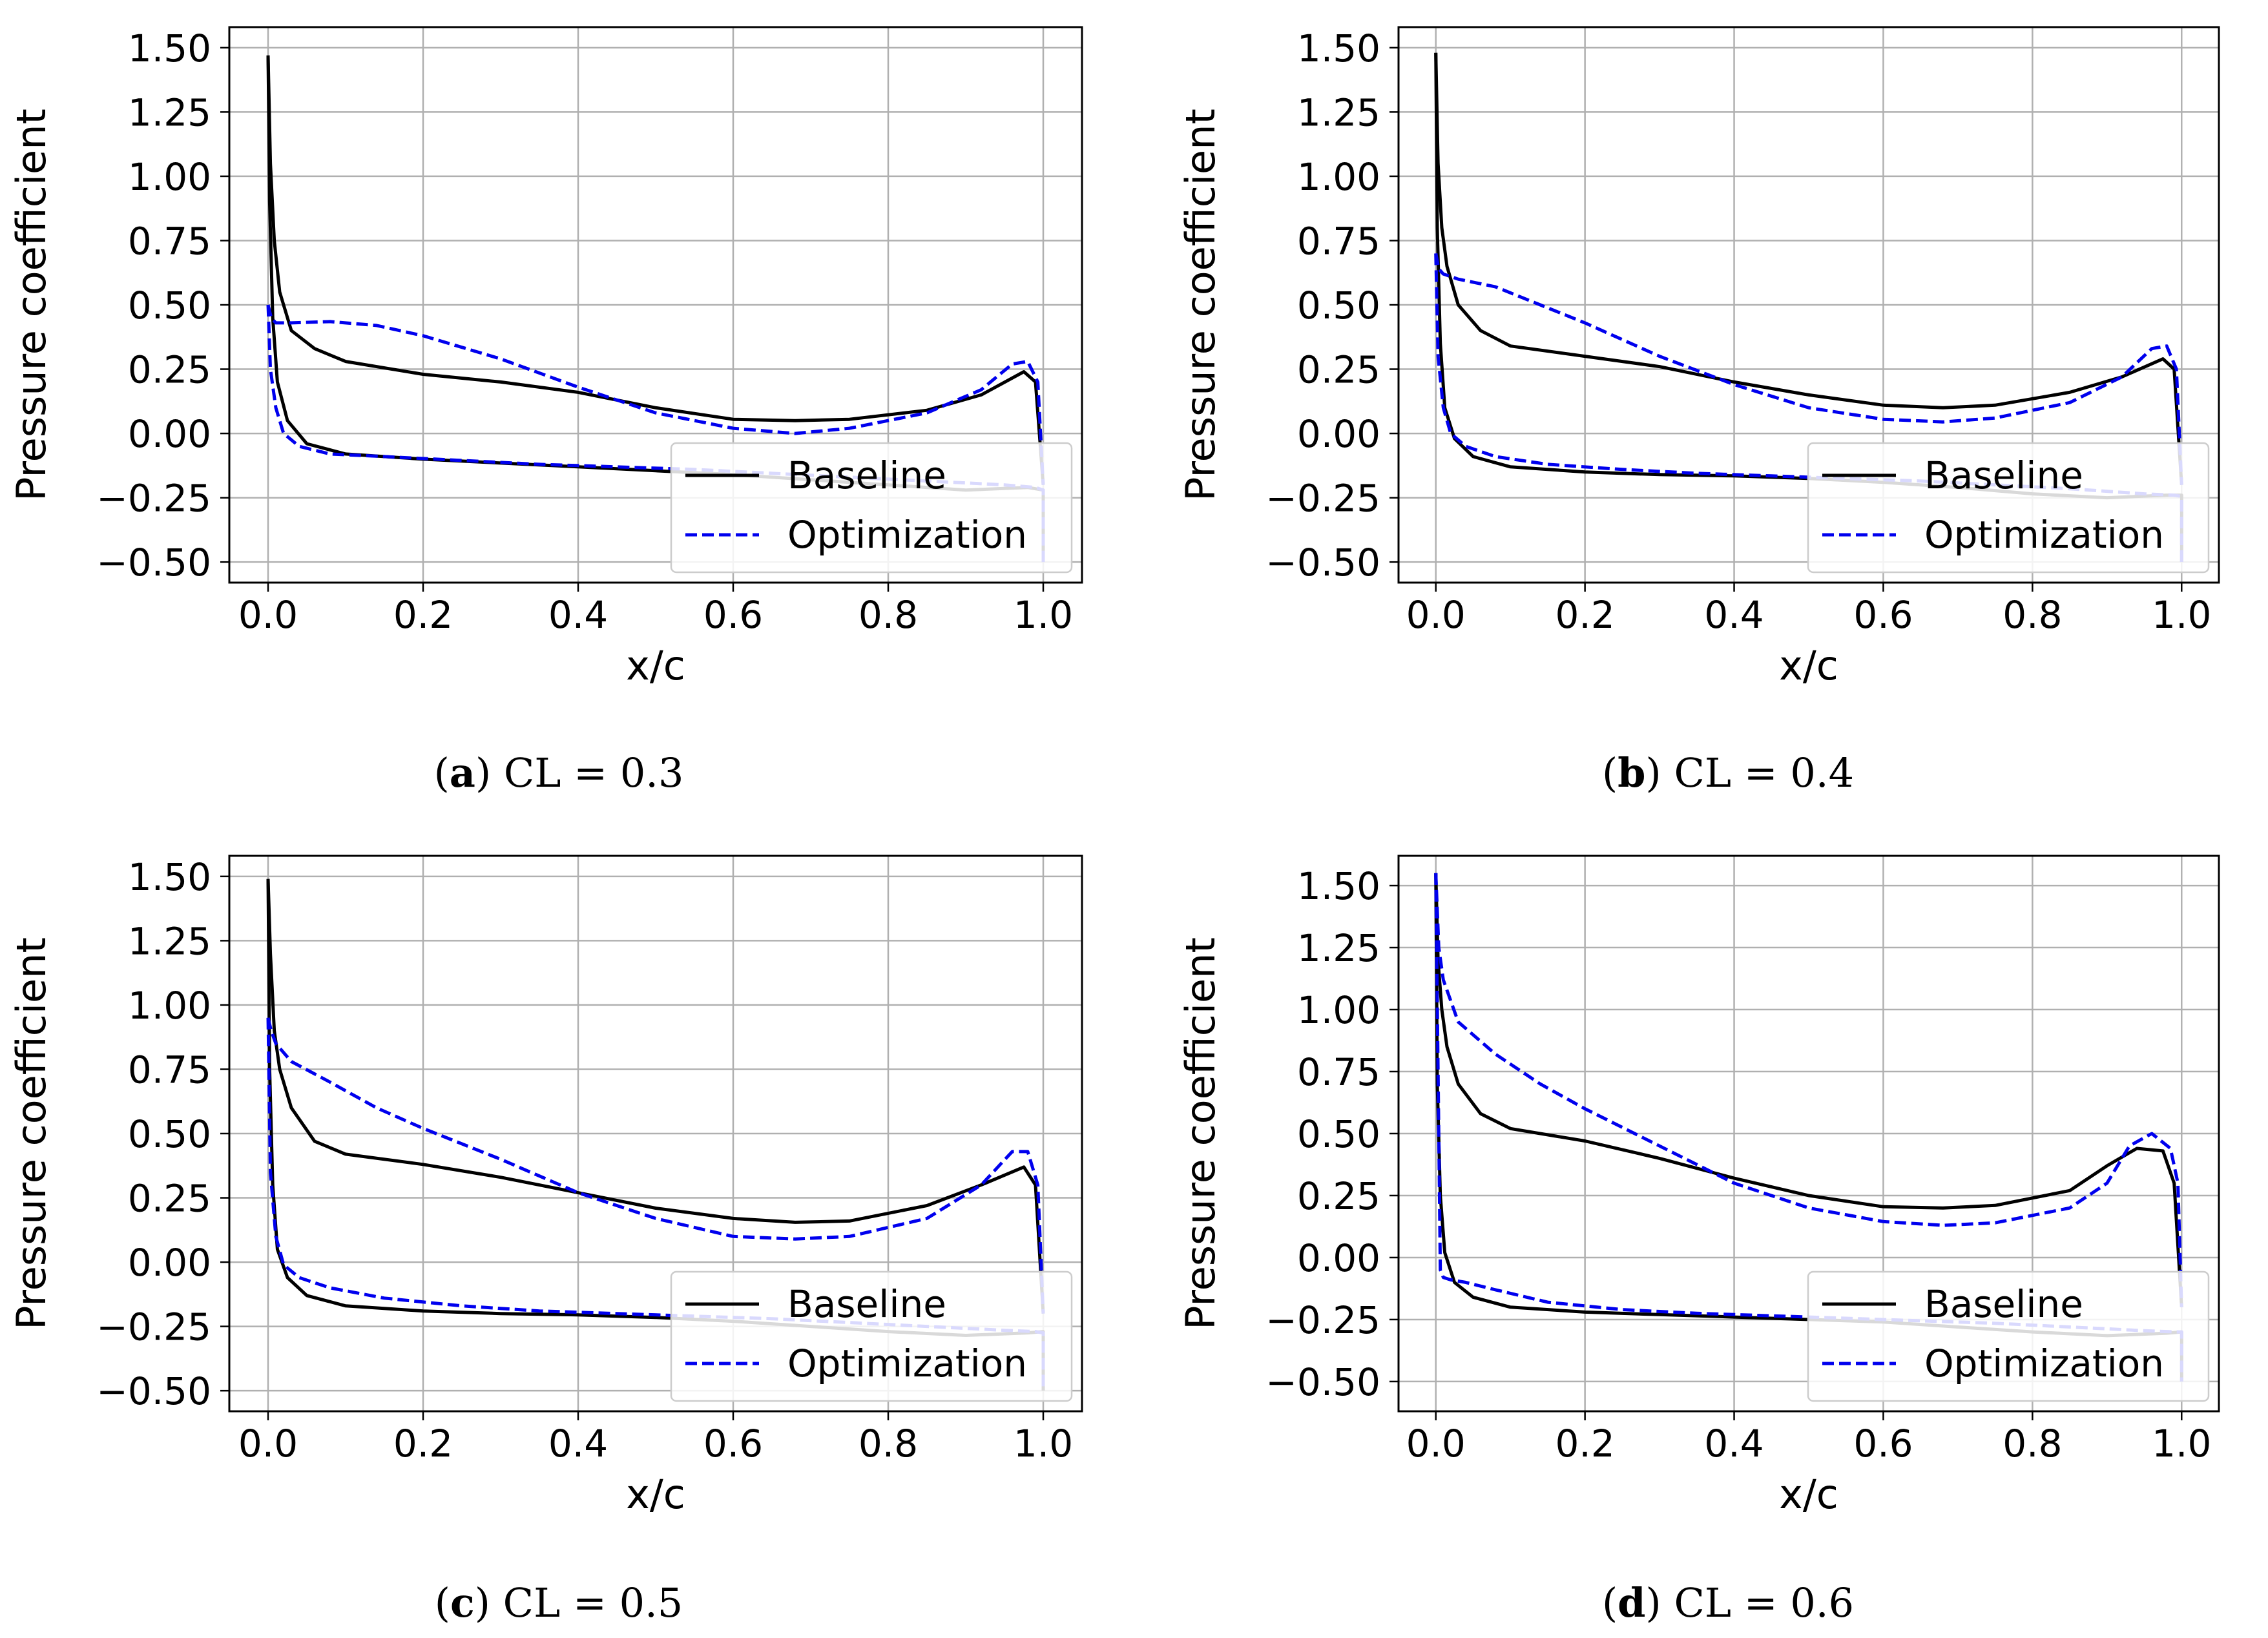  I want to click on series-group, so click(1808, 307).